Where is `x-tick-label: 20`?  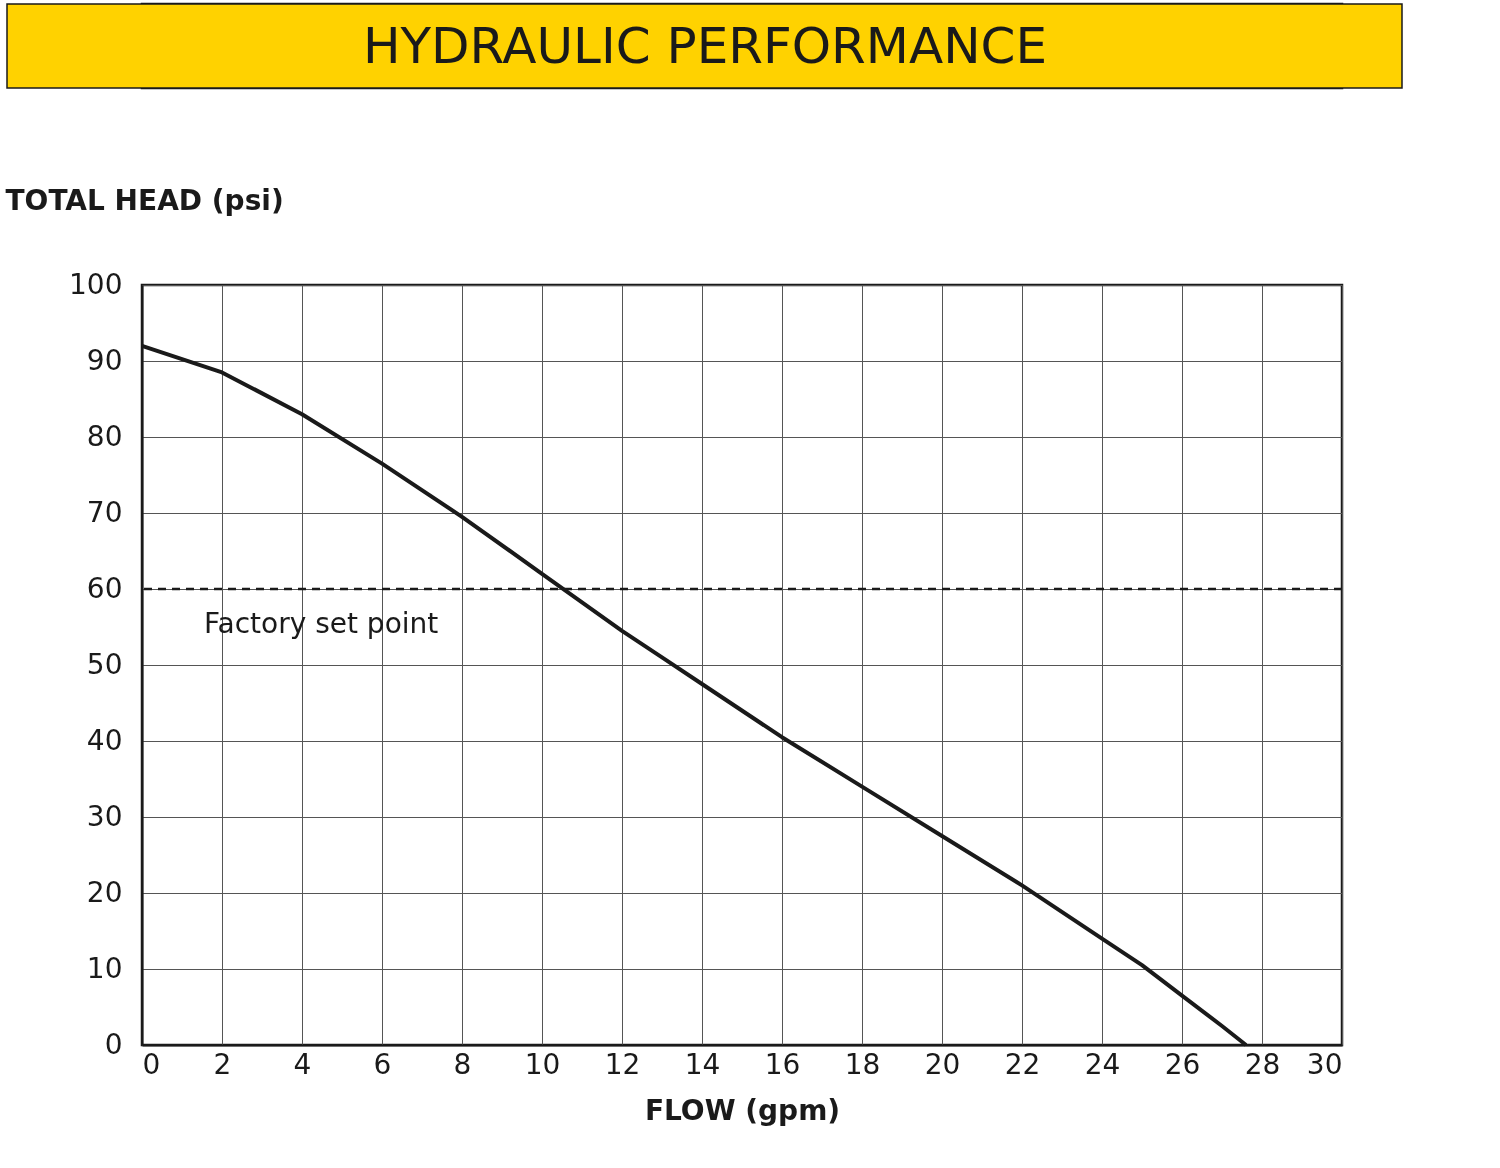
x-tick-label: 20 is located at coordinates (942, 1064).